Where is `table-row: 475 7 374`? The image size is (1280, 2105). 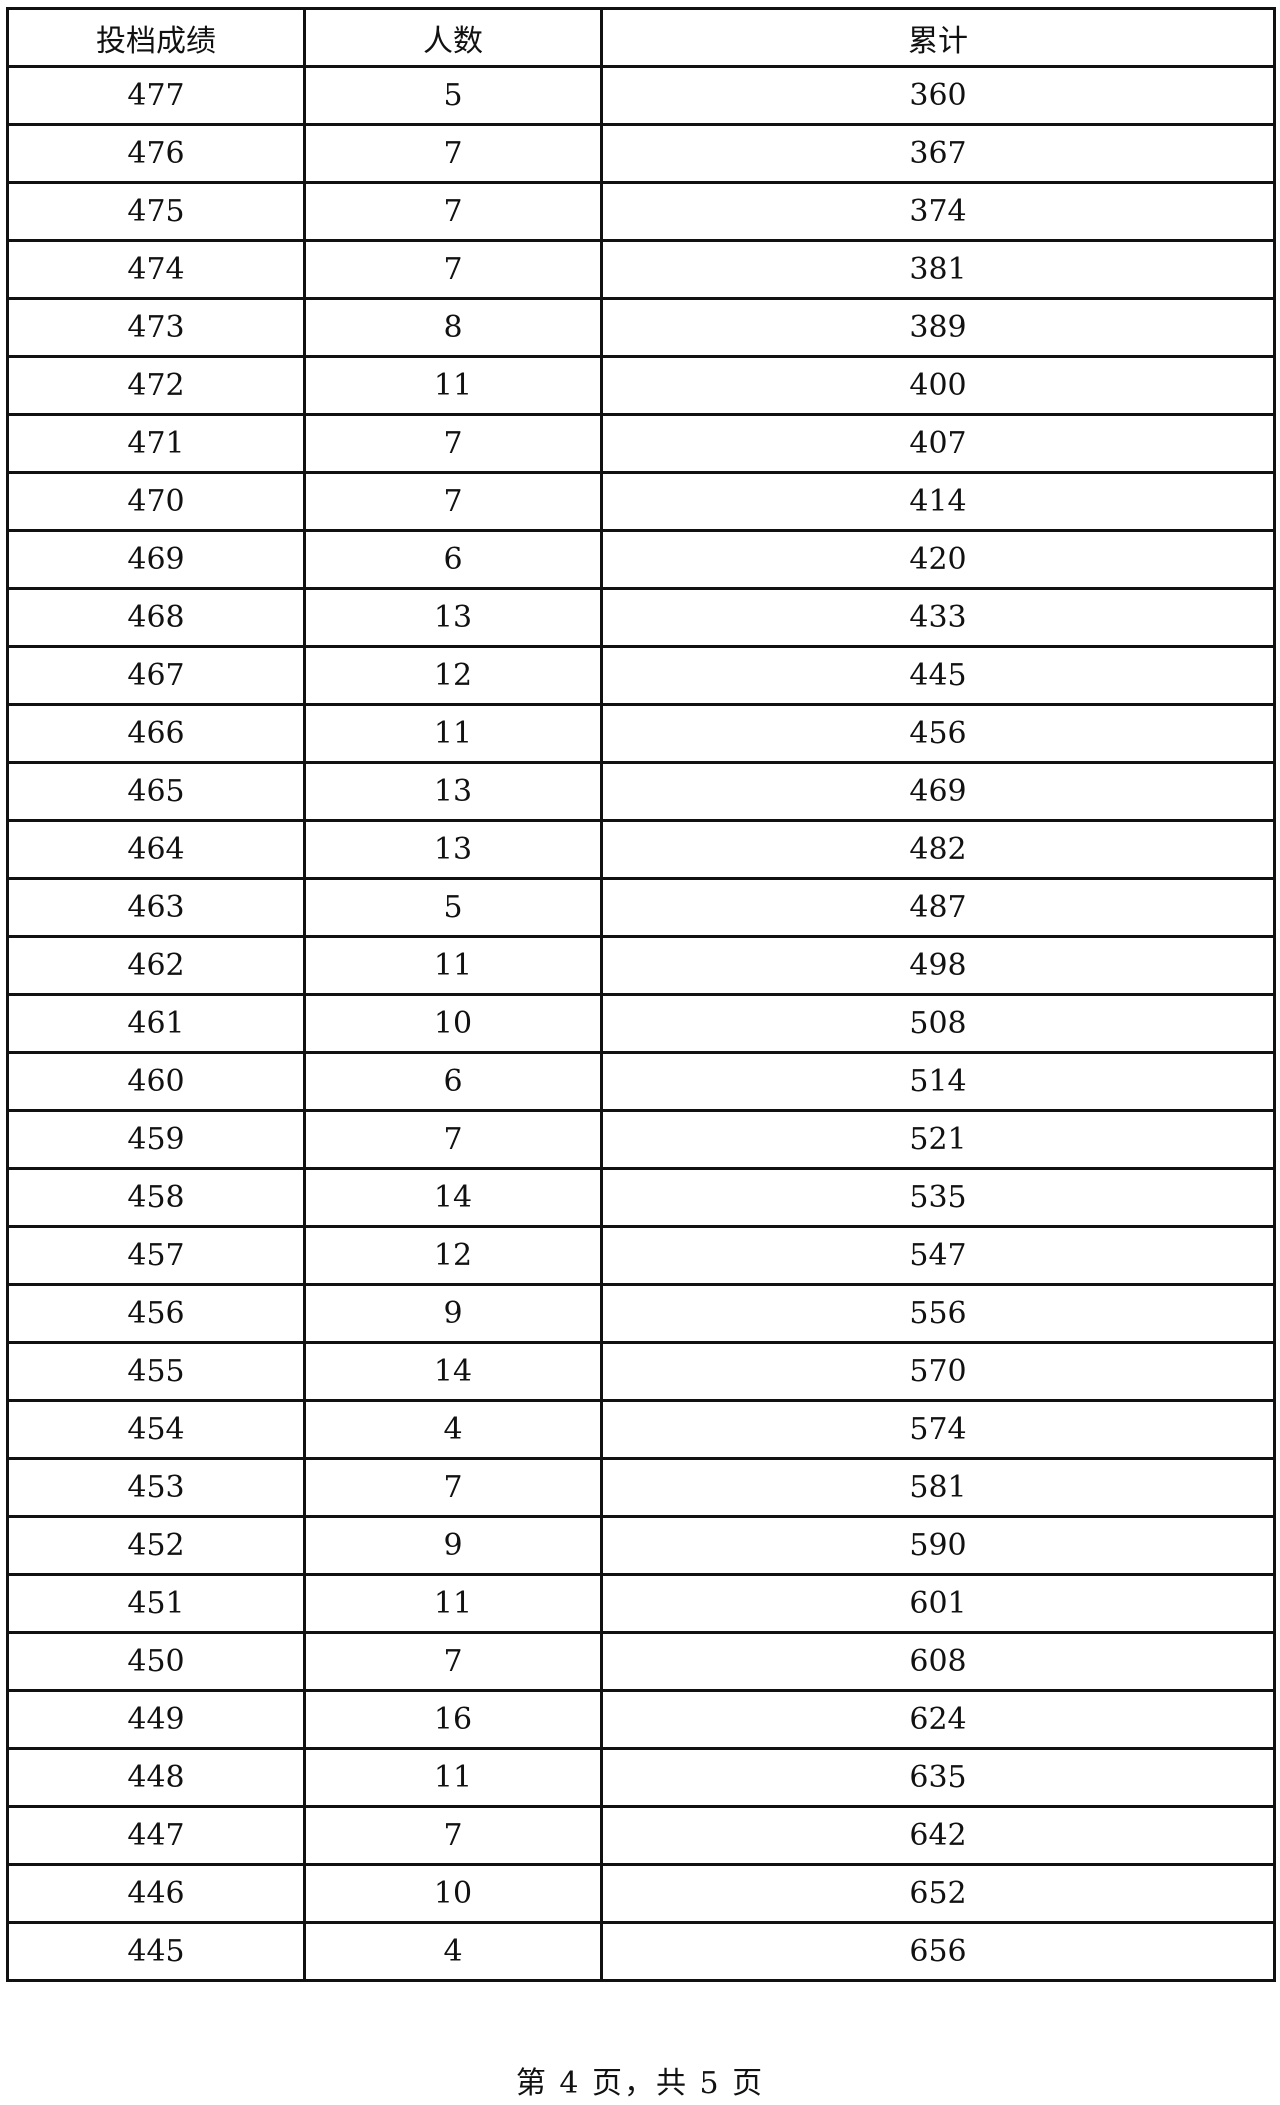 table-row: 475 7 374 is located at coordinates (641, 211).